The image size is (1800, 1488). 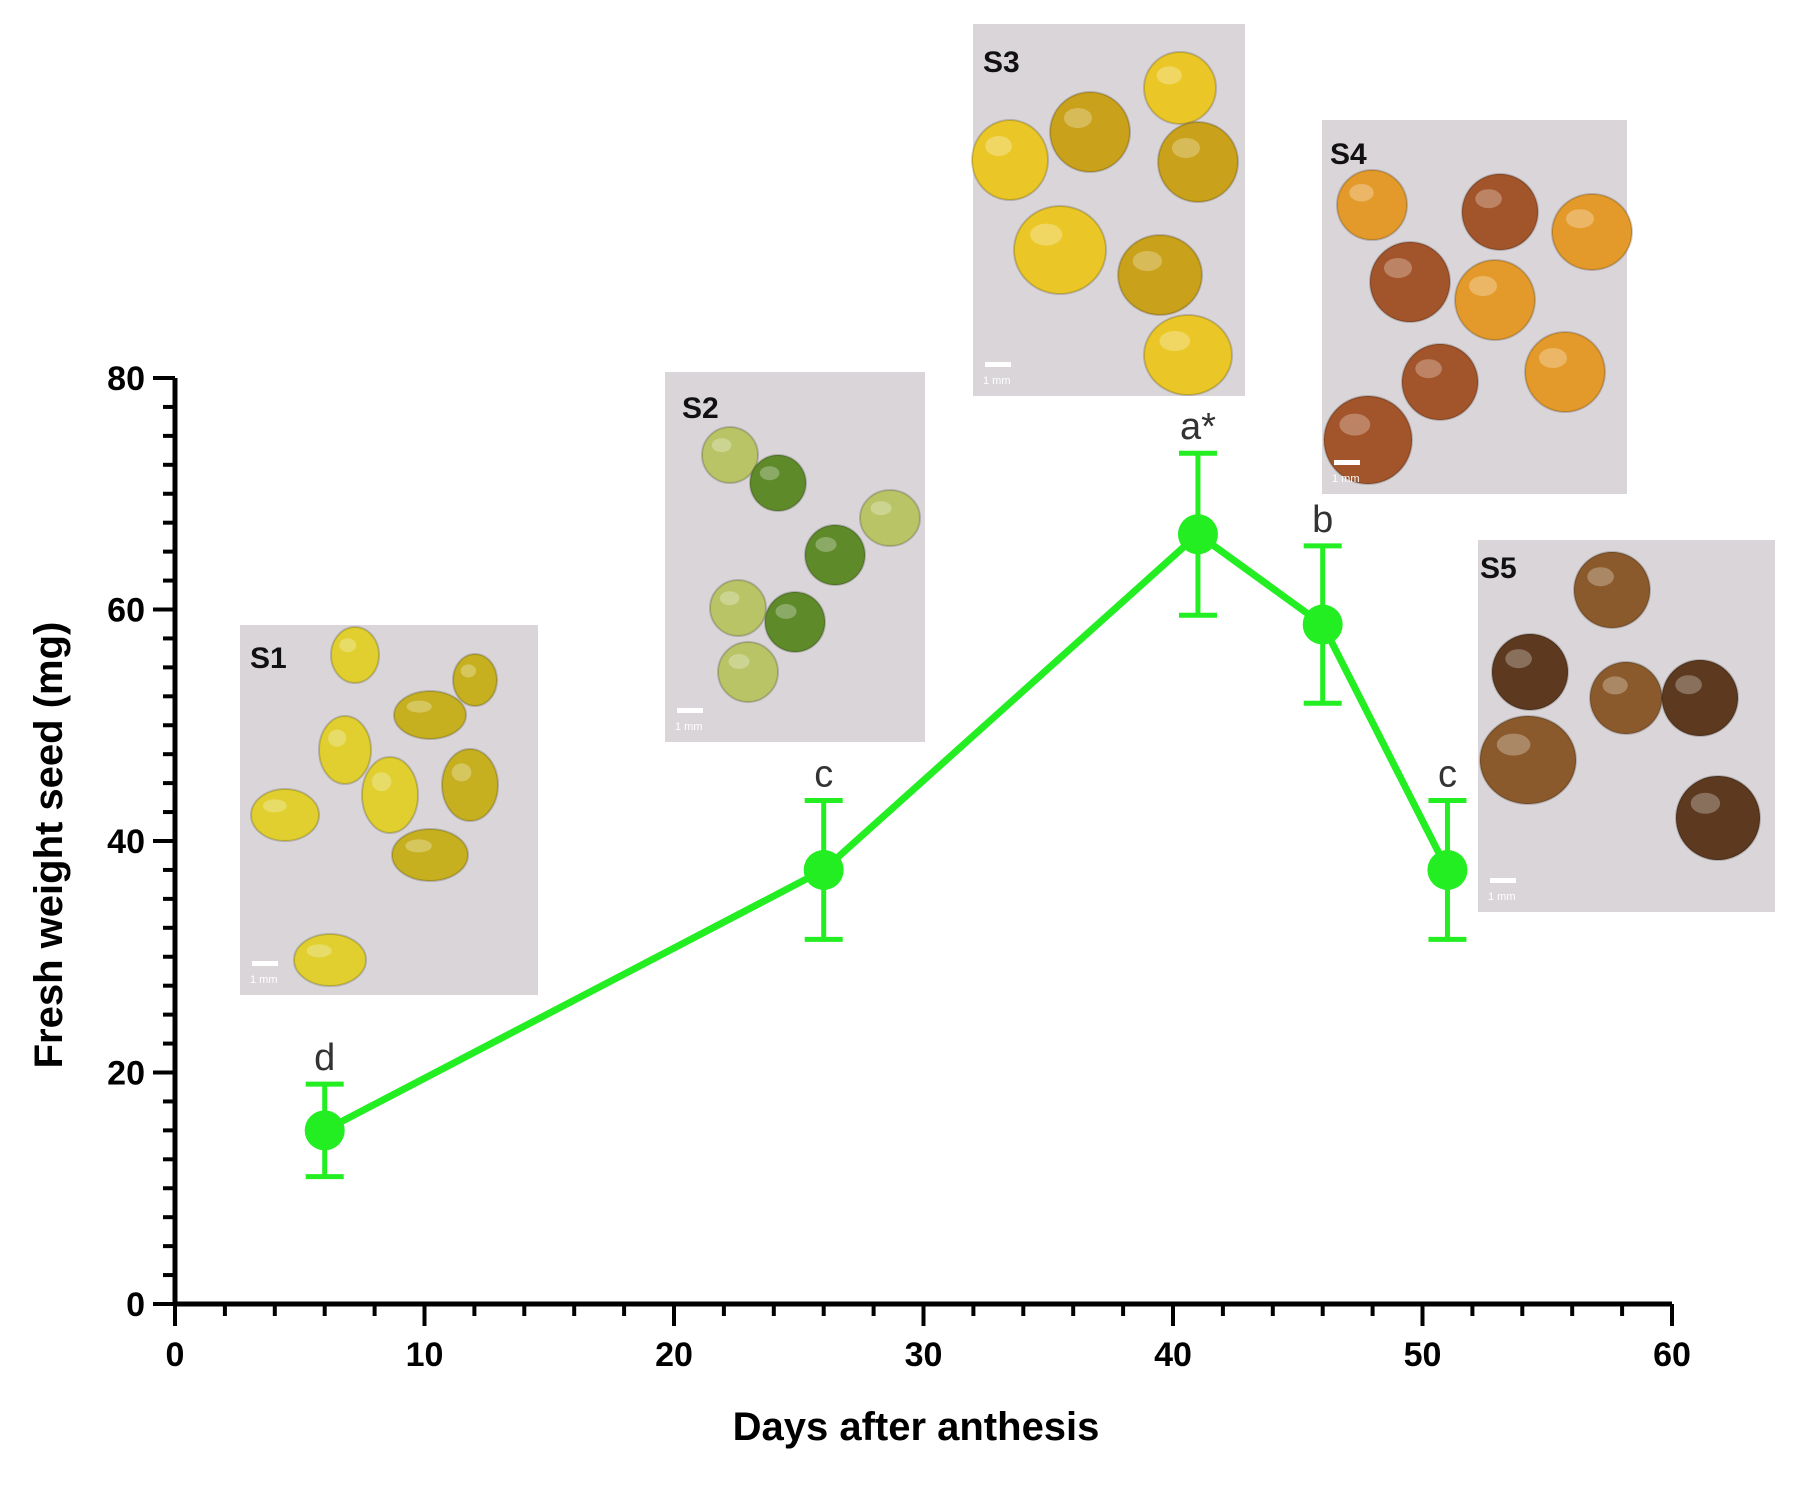 I want to click on seed-photo-s2: S2 1 mm, so click(x=795, y=557).